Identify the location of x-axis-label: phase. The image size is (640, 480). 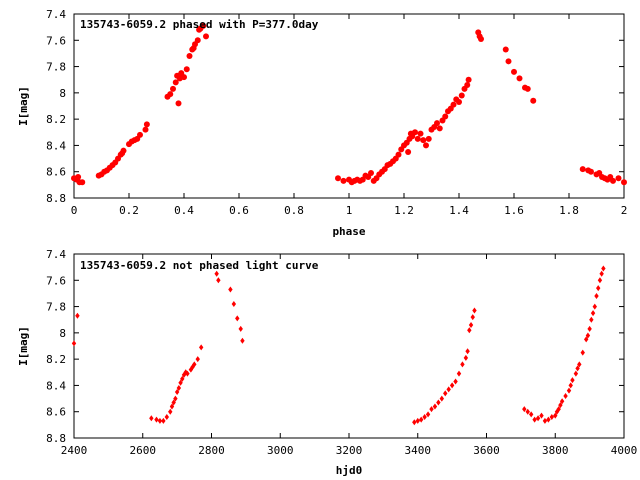
(348, 231).